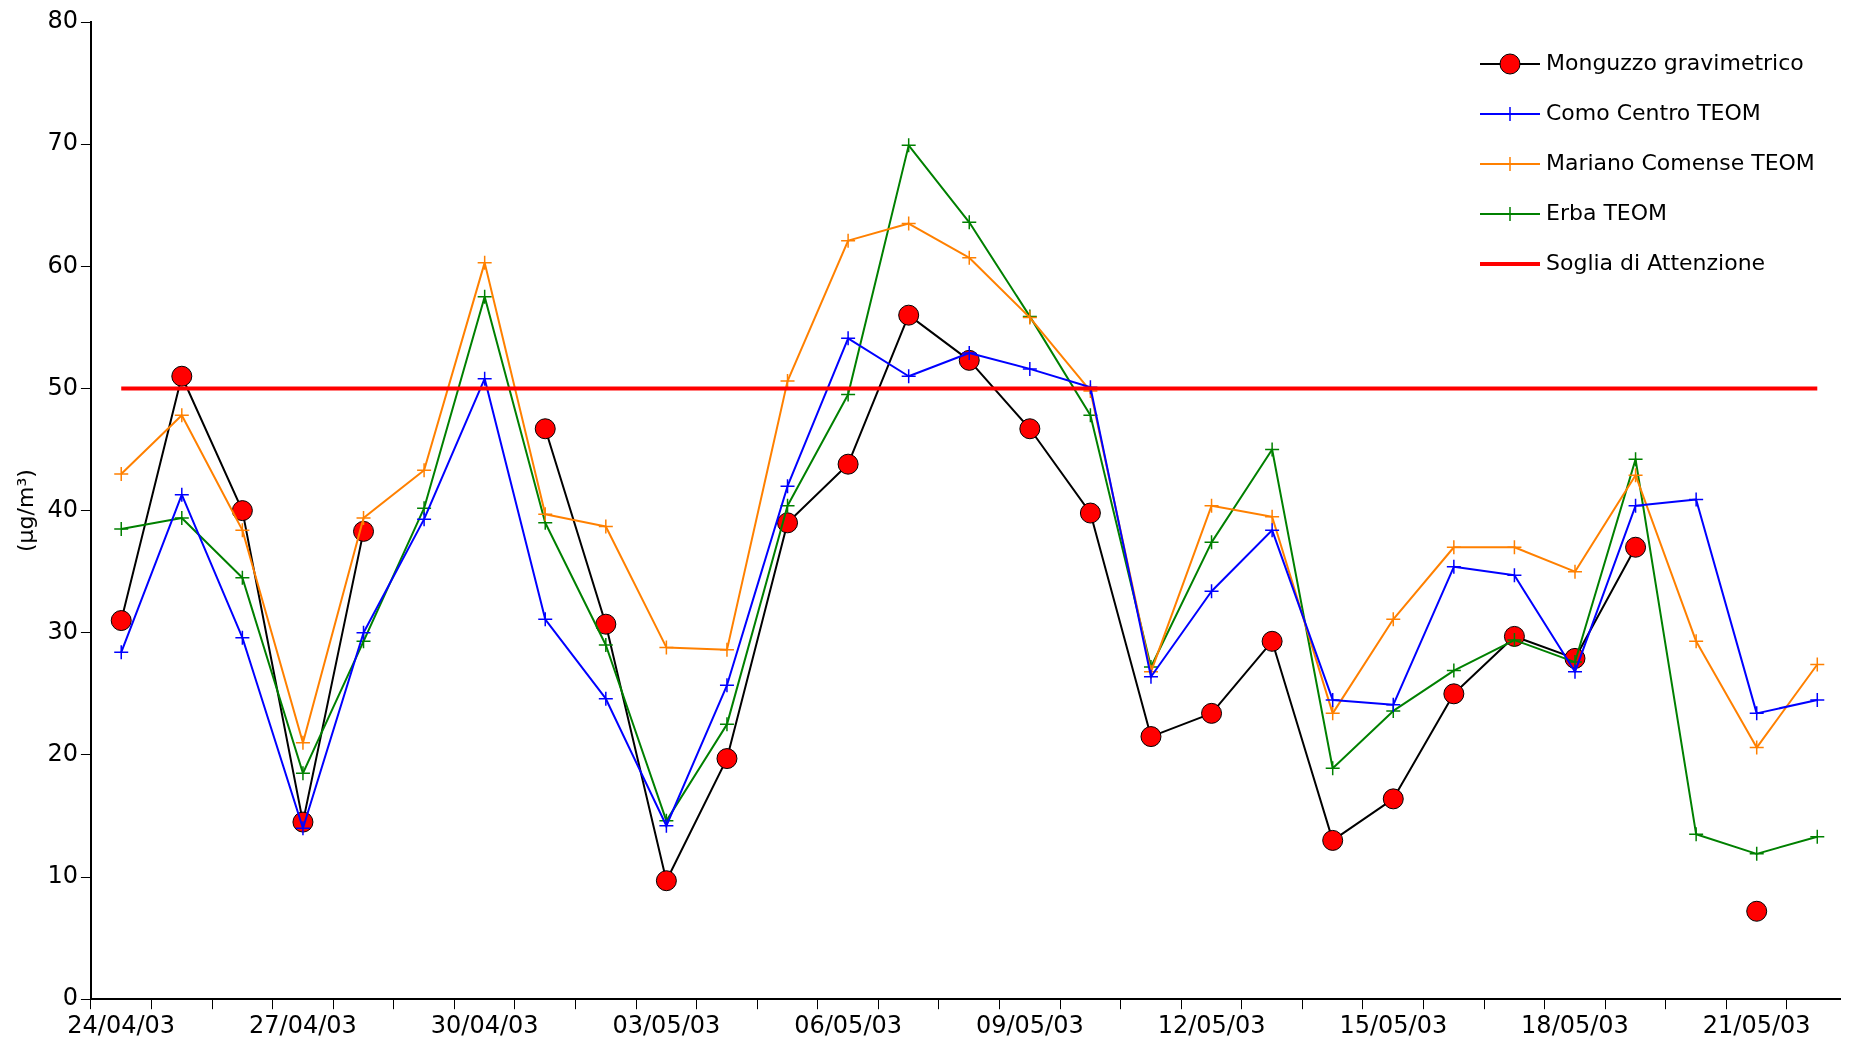  I want to click on y-tick-label: 60, so click(62, 264).